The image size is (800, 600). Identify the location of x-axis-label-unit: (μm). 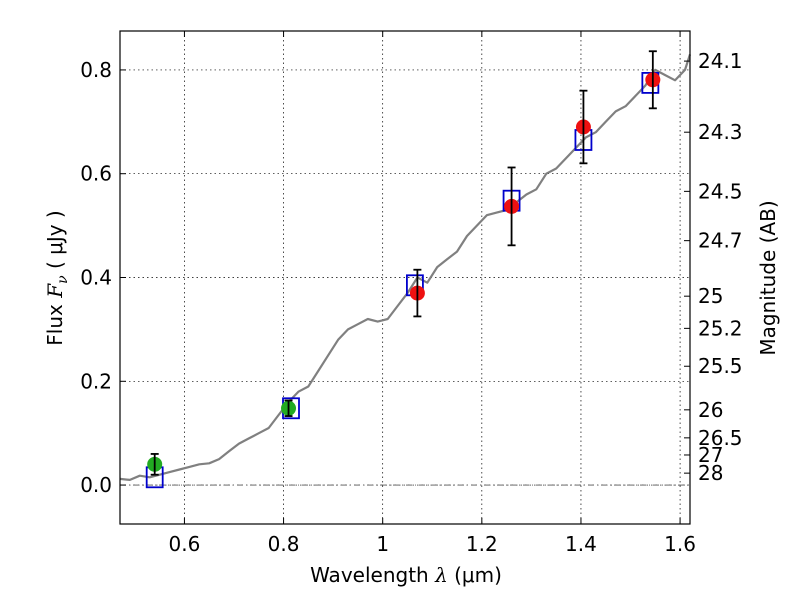
(478, 575).